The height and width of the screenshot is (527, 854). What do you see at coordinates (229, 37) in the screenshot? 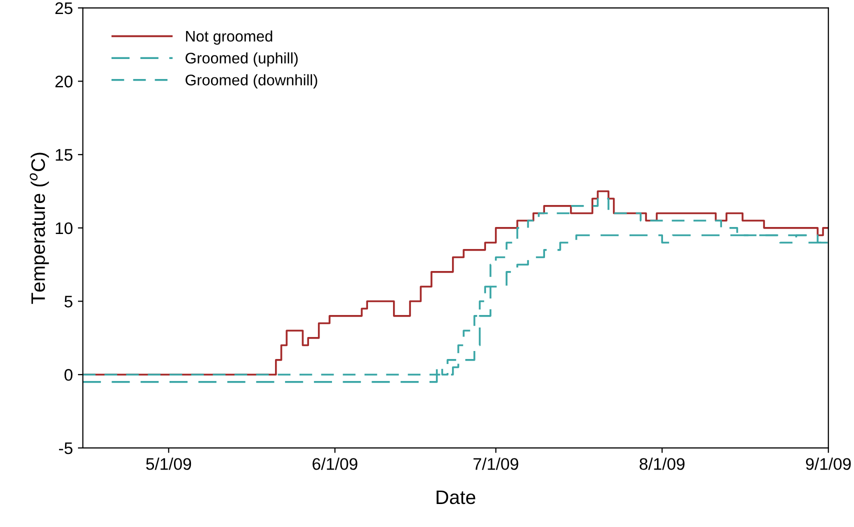
I see `legend-label: Not groomed` at bounding box center [229, 37].